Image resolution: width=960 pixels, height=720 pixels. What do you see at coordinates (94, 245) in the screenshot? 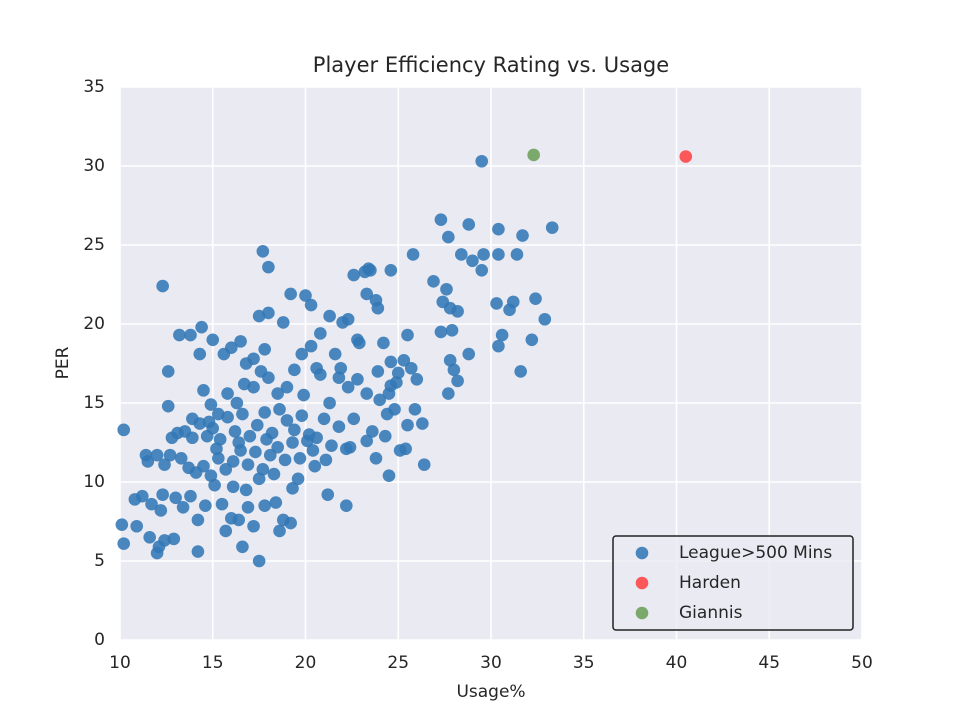
I see `y-tick-label: 25` at bounding box center [94, 245].